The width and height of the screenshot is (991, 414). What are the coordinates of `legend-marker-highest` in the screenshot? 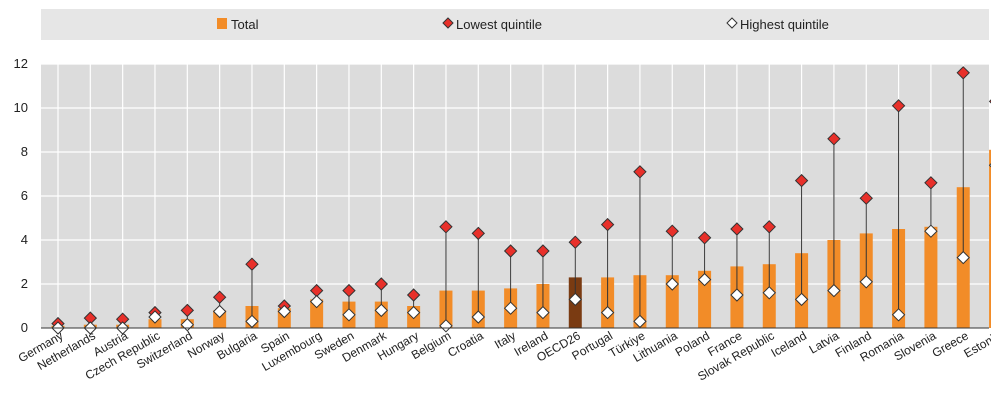 It's located at (732, 23).